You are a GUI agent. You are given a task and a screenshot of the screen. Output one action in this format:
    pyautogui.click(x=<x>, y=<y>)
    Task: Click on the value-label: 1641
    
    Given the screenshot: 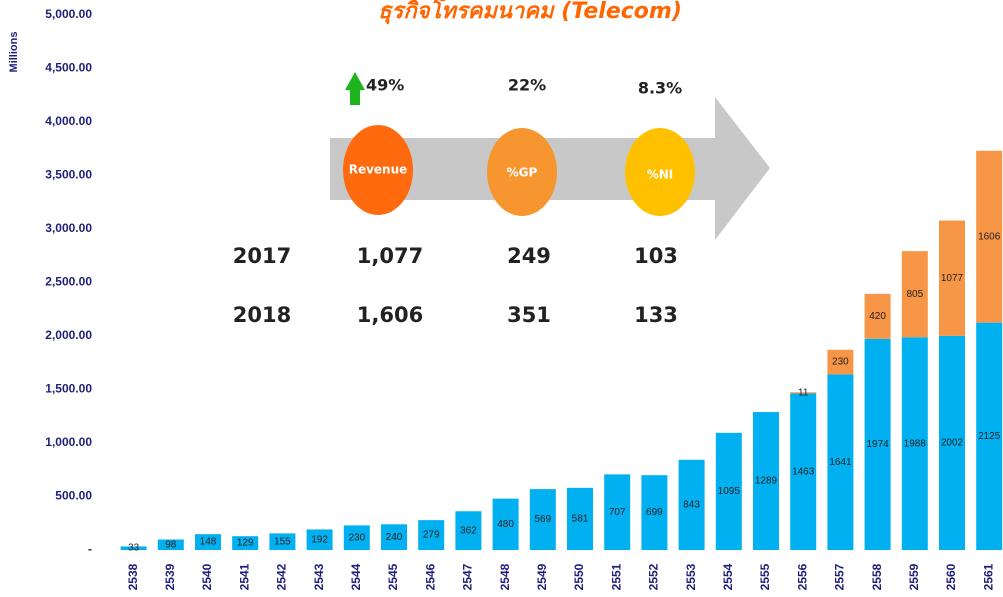 What is the action you would take?
    pyautogui.click(x=840, y=462)
    